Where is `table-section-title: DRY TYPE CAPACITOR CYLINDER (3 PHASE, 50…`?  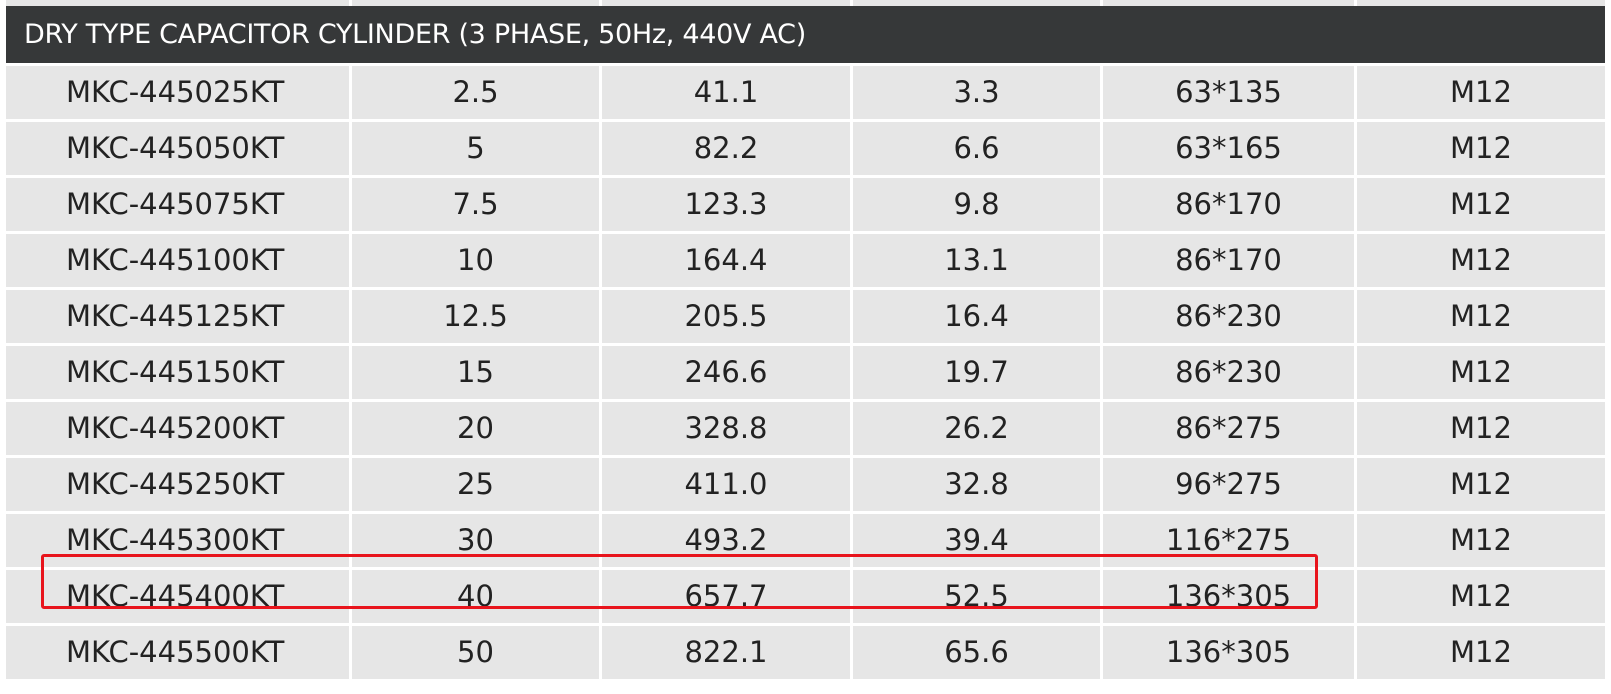
table-section-title: DRY TYPE CAPACITOR CYLINDER (3 PHASE, 50… is located at coordinates (805, 34).